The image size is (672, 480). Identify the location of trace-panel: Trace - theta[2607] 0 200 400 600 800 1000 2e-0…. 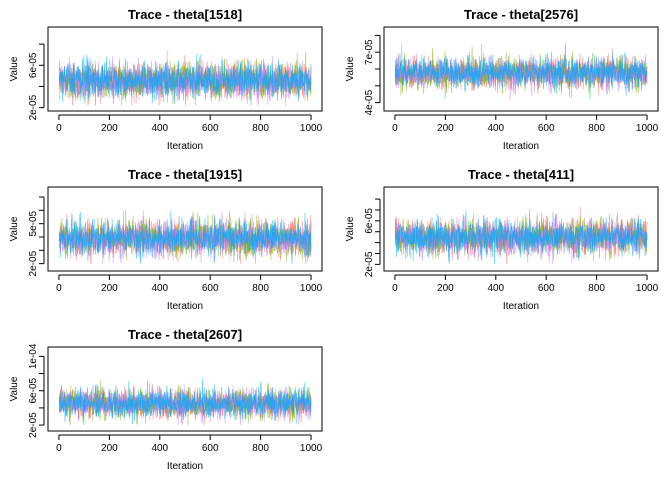
(166, 399).